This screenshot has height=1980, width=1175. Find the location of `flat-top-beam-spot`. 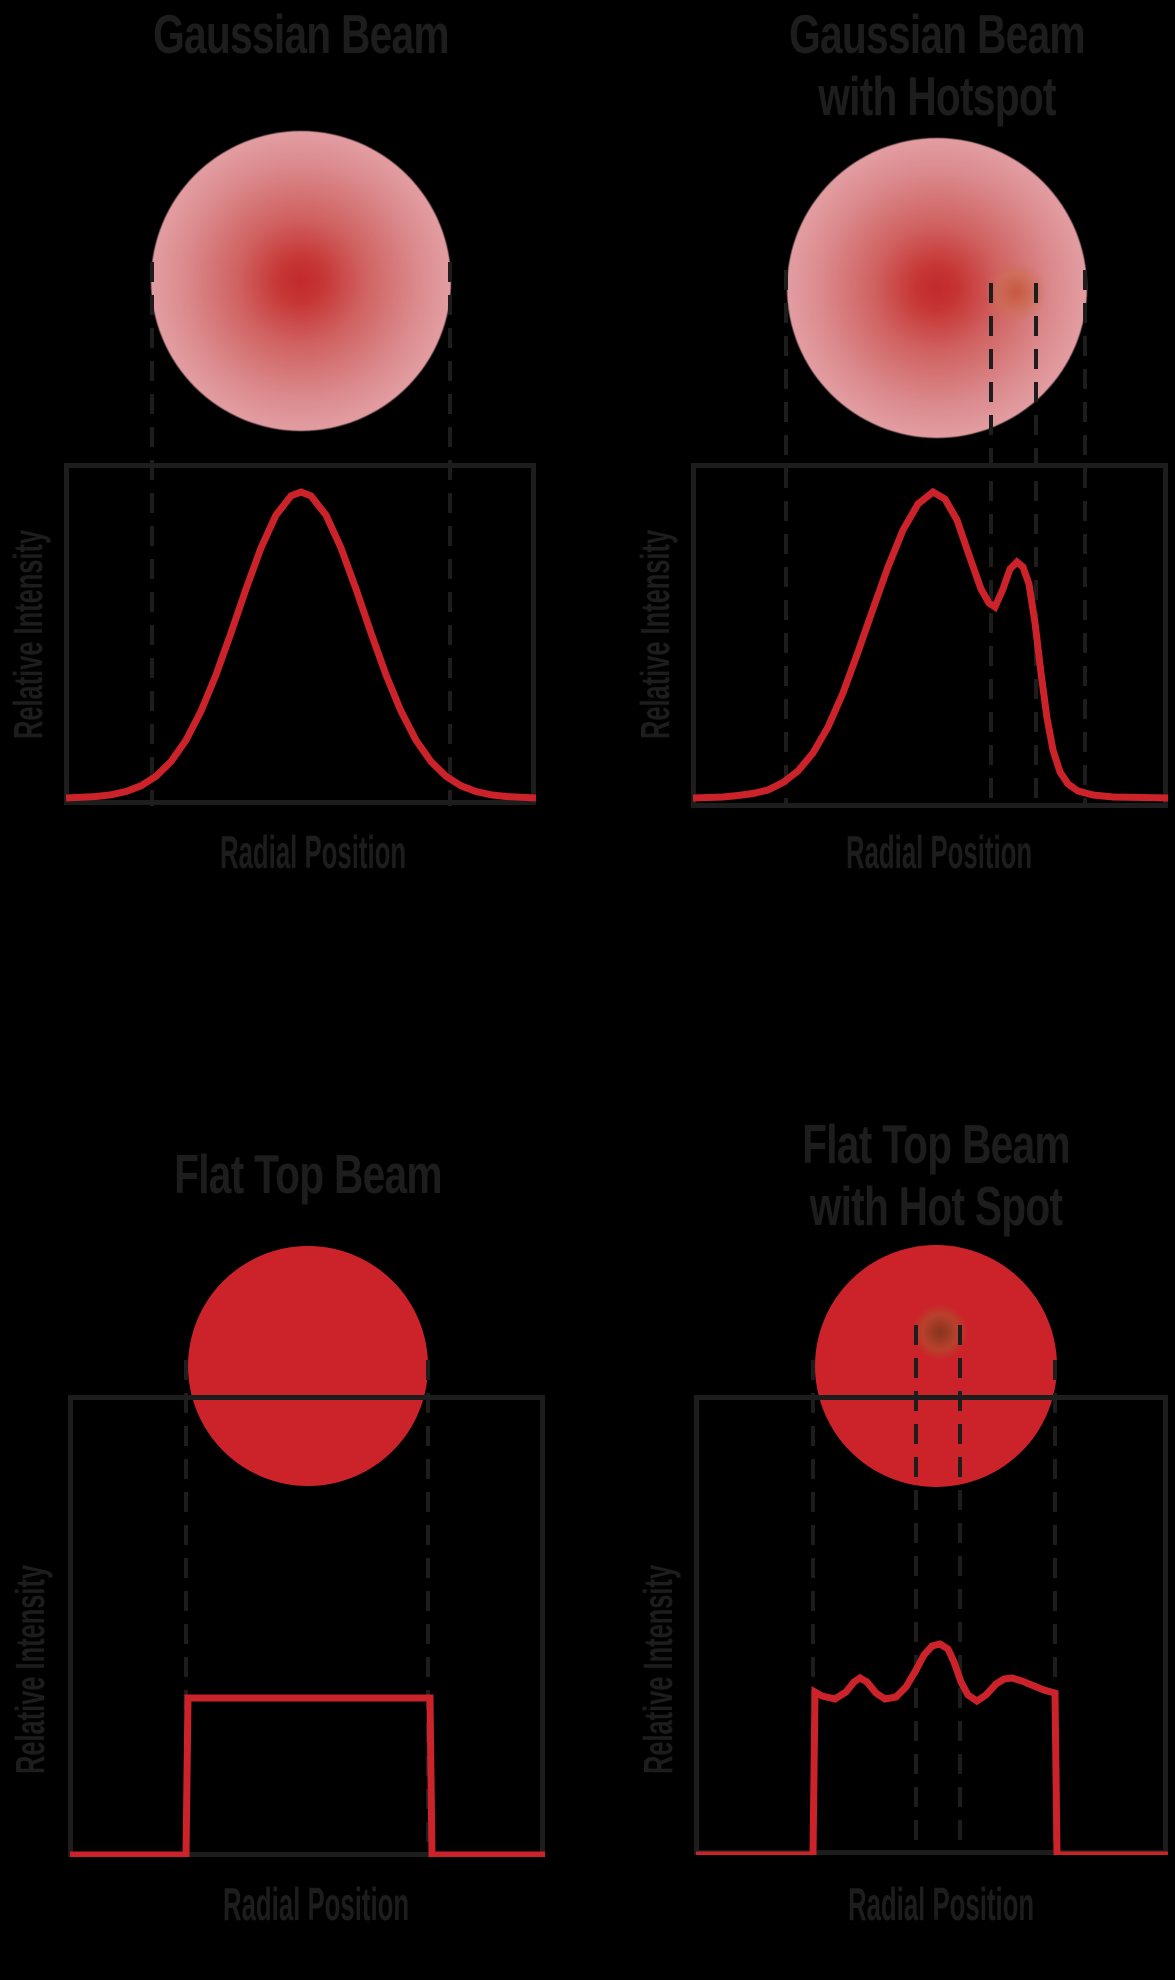

flat-top-beam-spot is located at coordinates (308, 1366).